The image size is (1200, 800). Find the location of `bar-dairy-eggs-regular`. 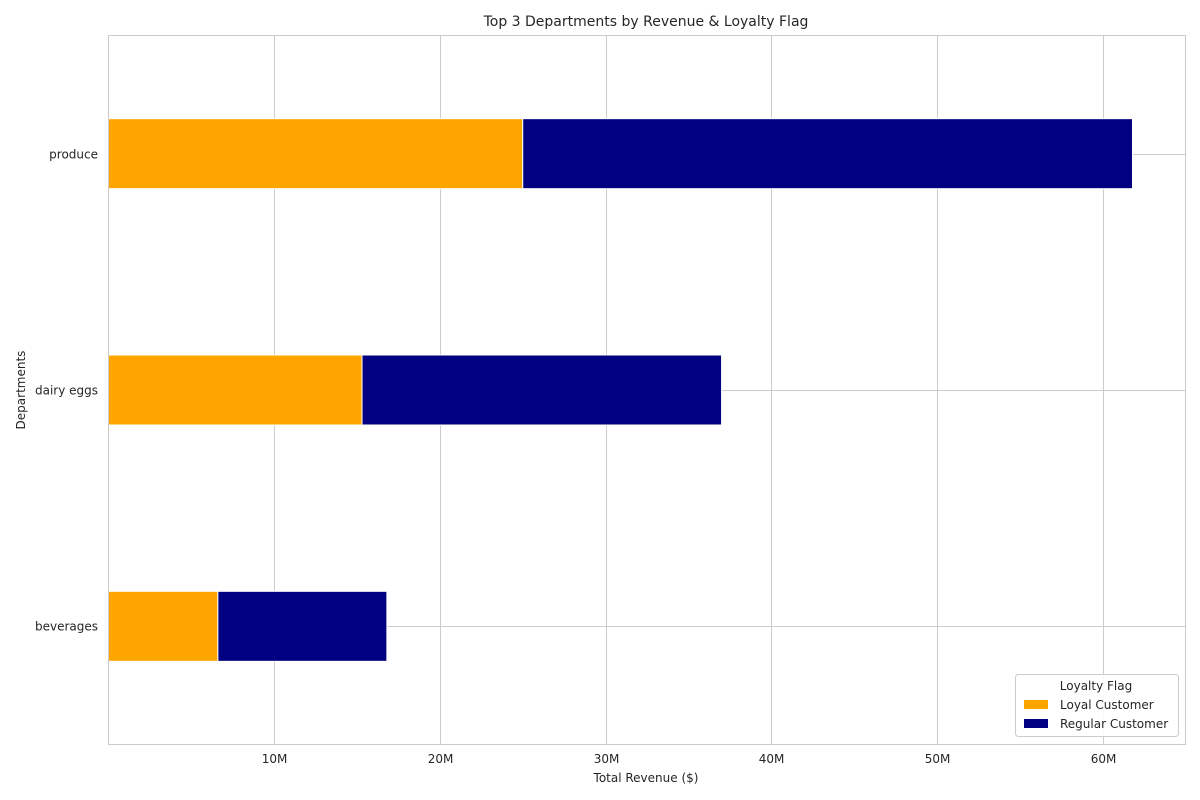

bar-dairy-eggs-regular is located at coordinates (542, 390).